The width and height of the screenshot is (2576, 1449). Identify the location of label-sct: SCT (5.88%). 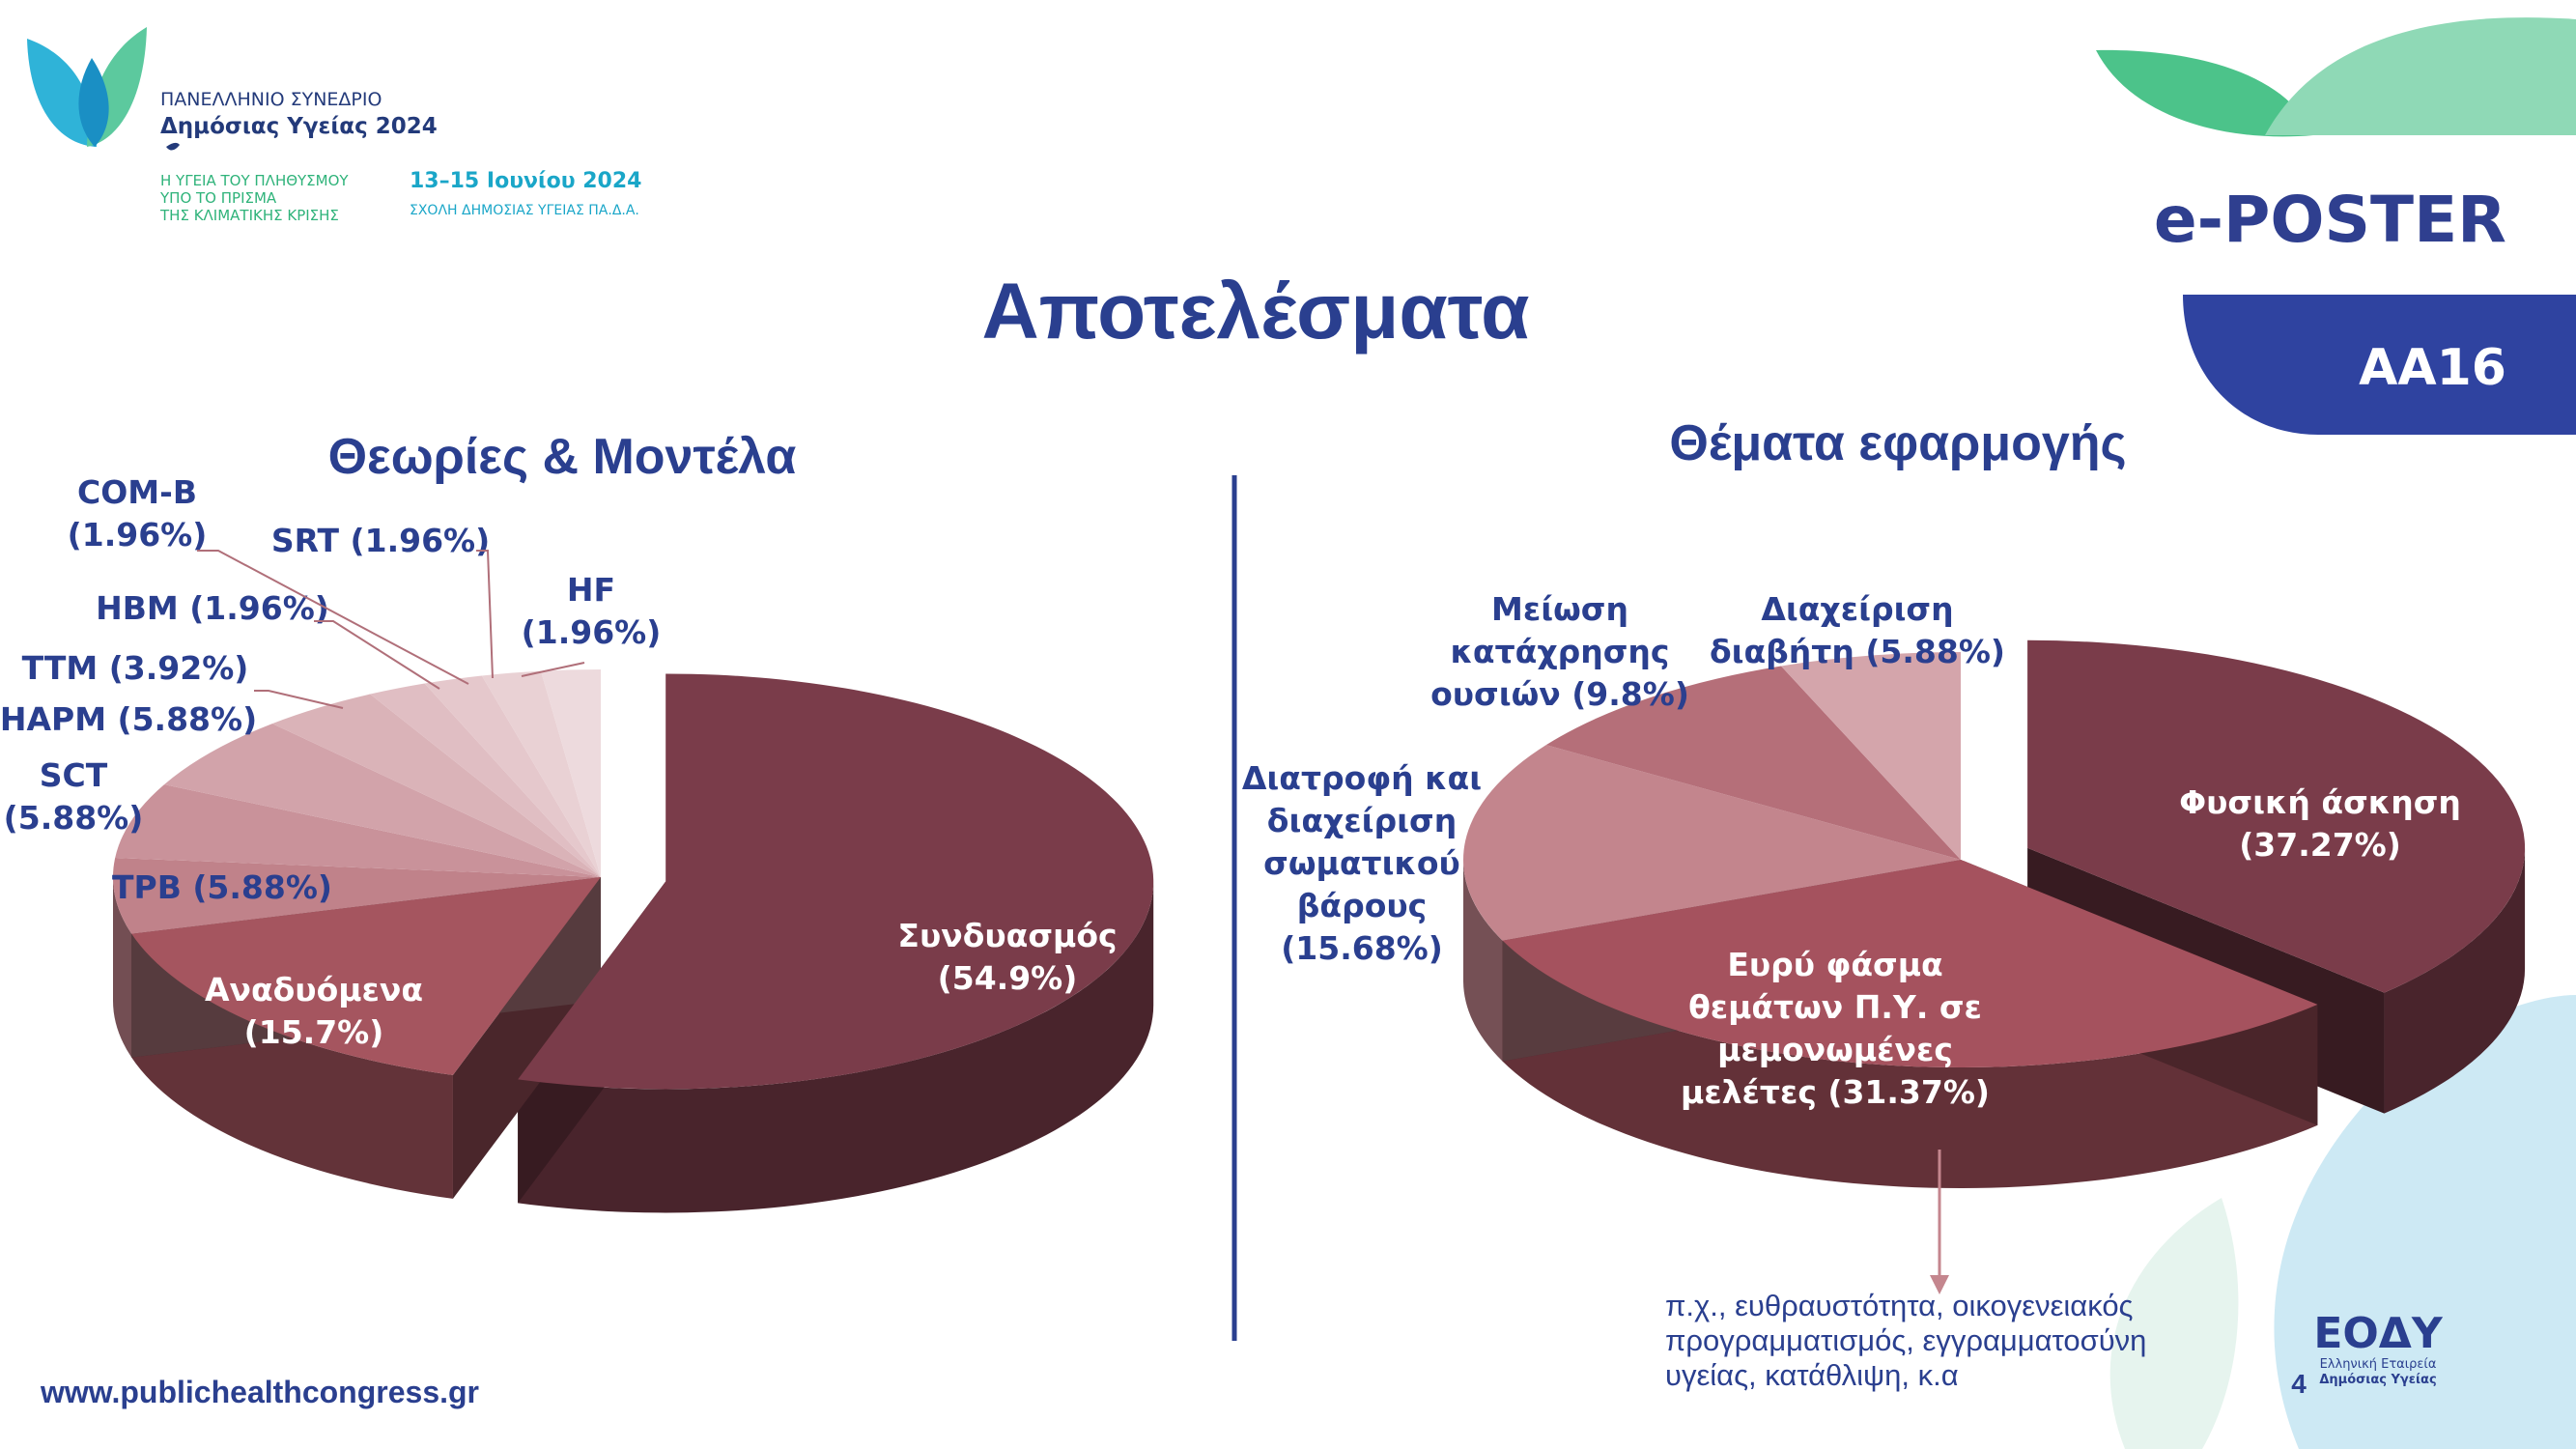
(74, 796).